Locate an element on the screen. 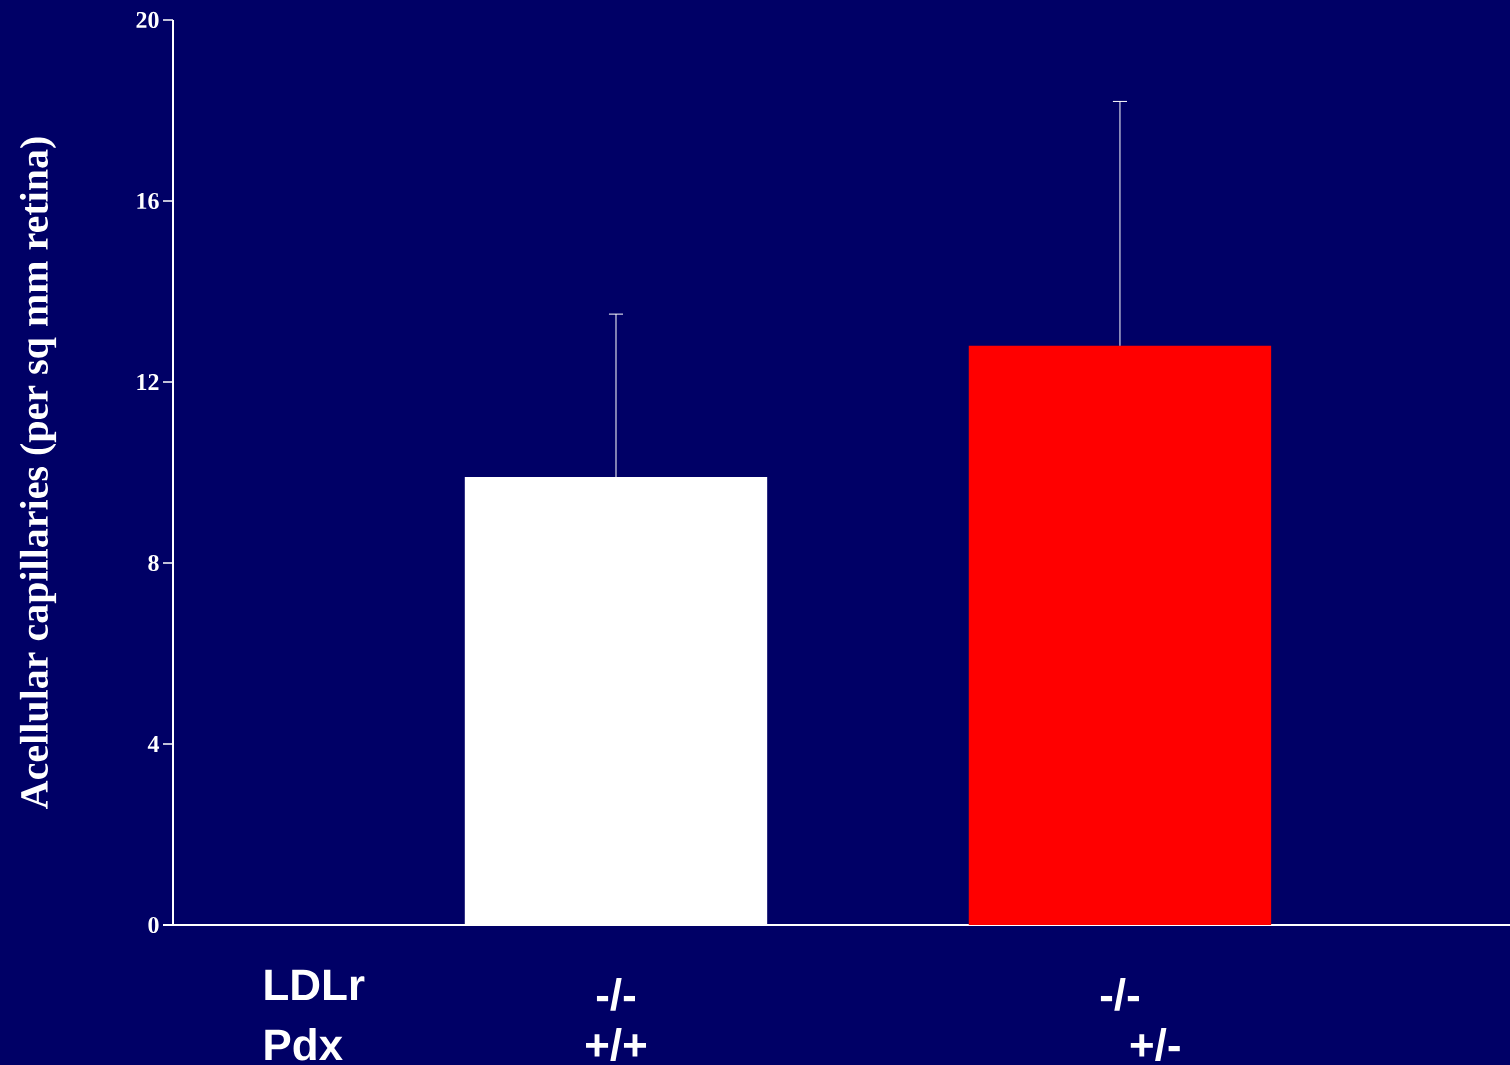  y-tick-label: 4 is located at coordinates (153, 744).